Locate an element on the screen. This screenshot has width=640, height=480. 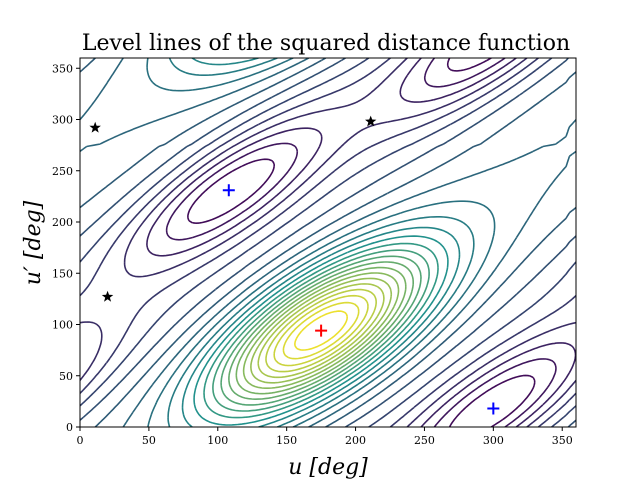
y-tick-label: 100 is located at coordinates (62, 325).